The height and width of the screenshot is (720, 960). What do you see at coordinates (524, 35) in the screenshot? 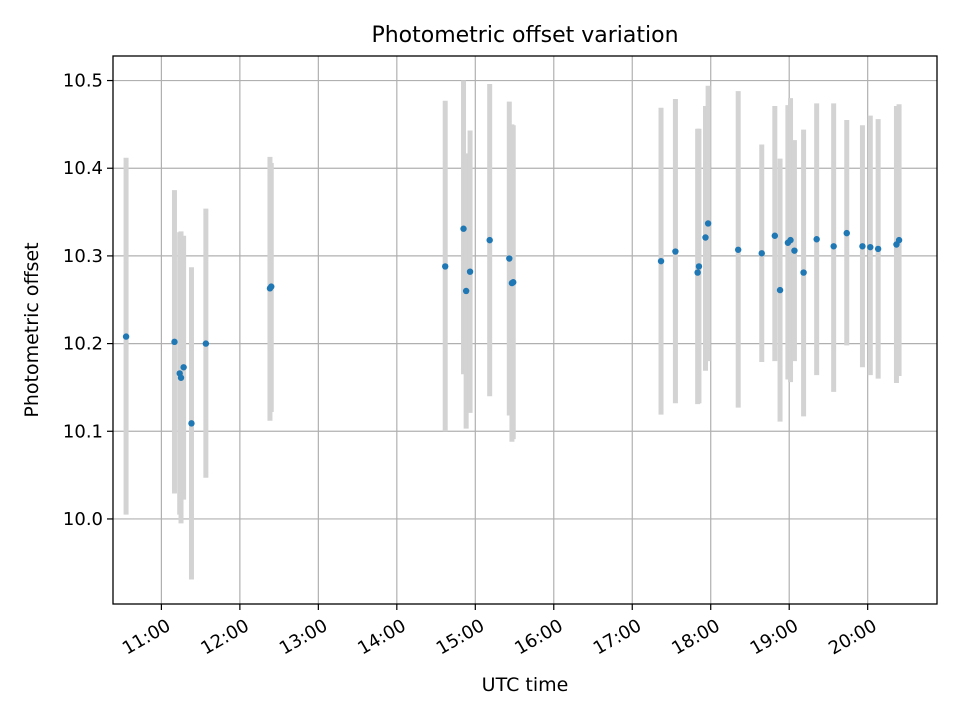
I see `chart-title: Photometric offset variation` at bounding box center [524, 35].